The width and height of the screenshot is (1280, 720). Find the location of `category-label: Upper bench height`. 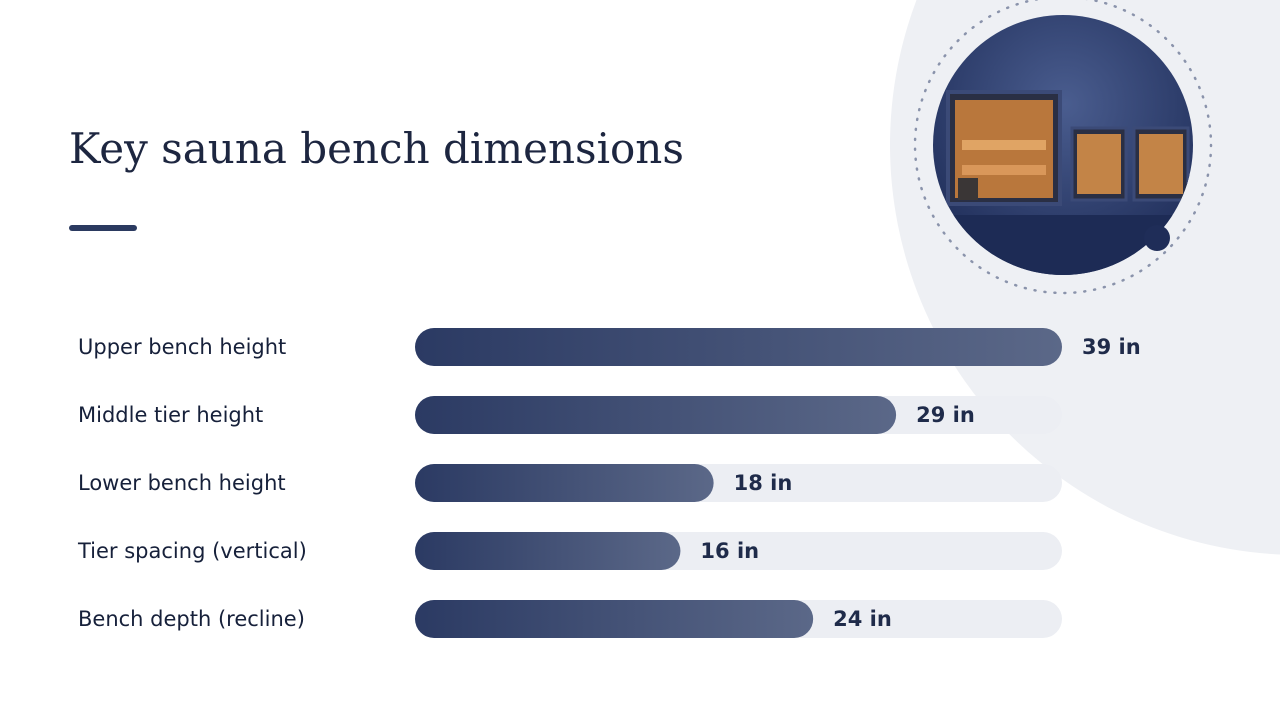

category-label: Upper bench height is located at coordinates (182, 347).